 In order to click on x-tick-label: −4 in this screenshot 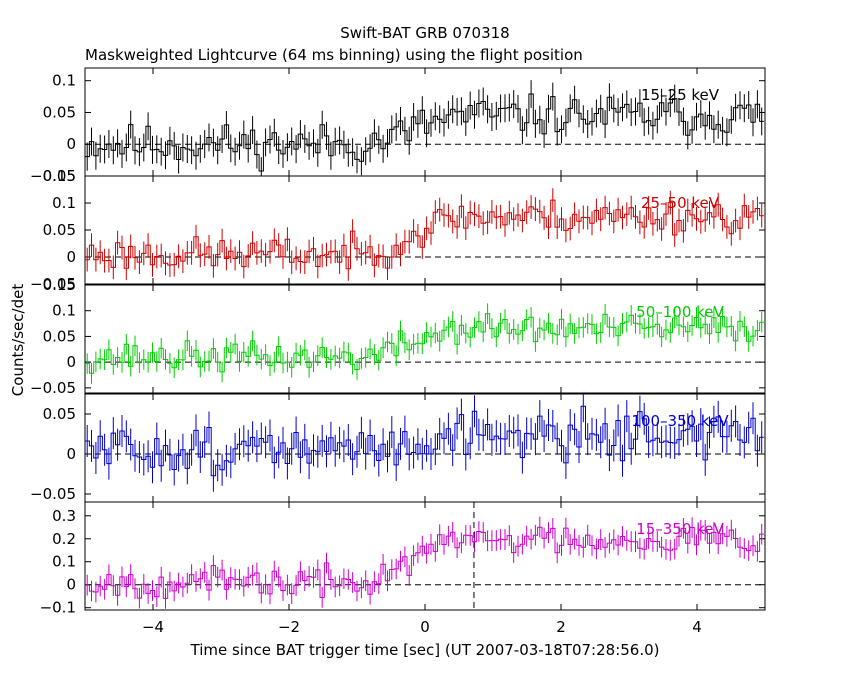, I will do `click(153, 627)`.